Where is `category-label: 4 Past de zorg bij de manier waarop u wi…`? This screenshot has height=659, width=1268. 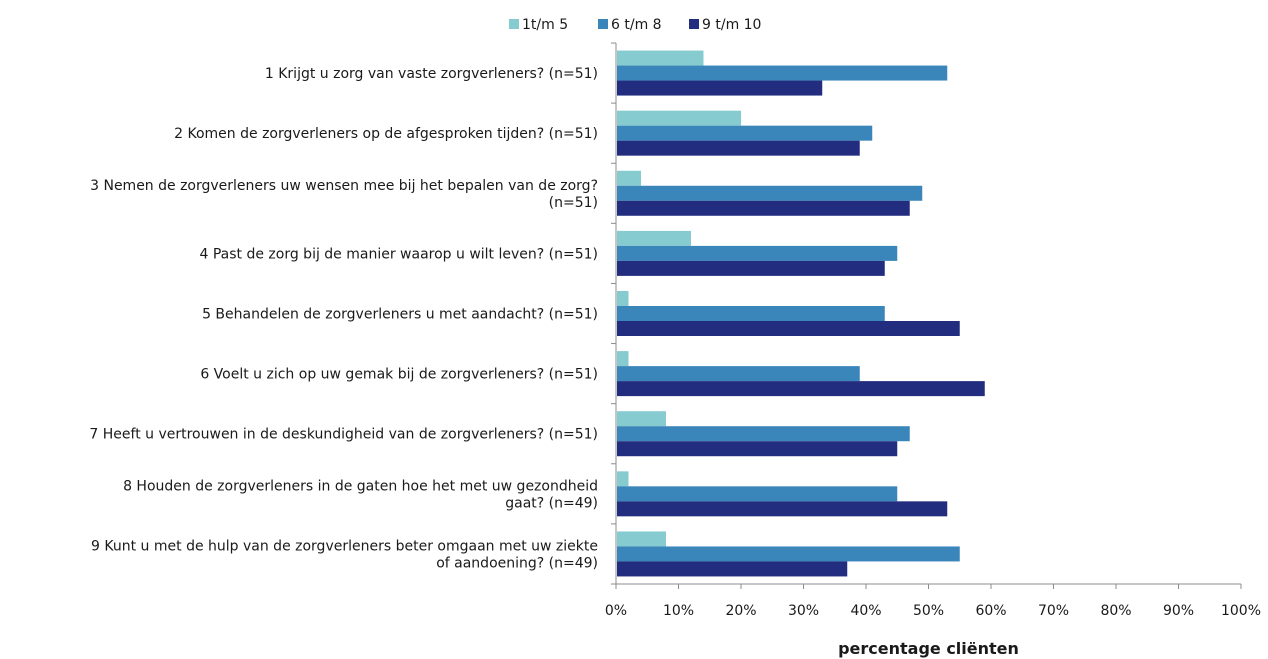 category-label: 4 Past de zorg bij de manier waarop u wi… is located at coordinates (398, 254).